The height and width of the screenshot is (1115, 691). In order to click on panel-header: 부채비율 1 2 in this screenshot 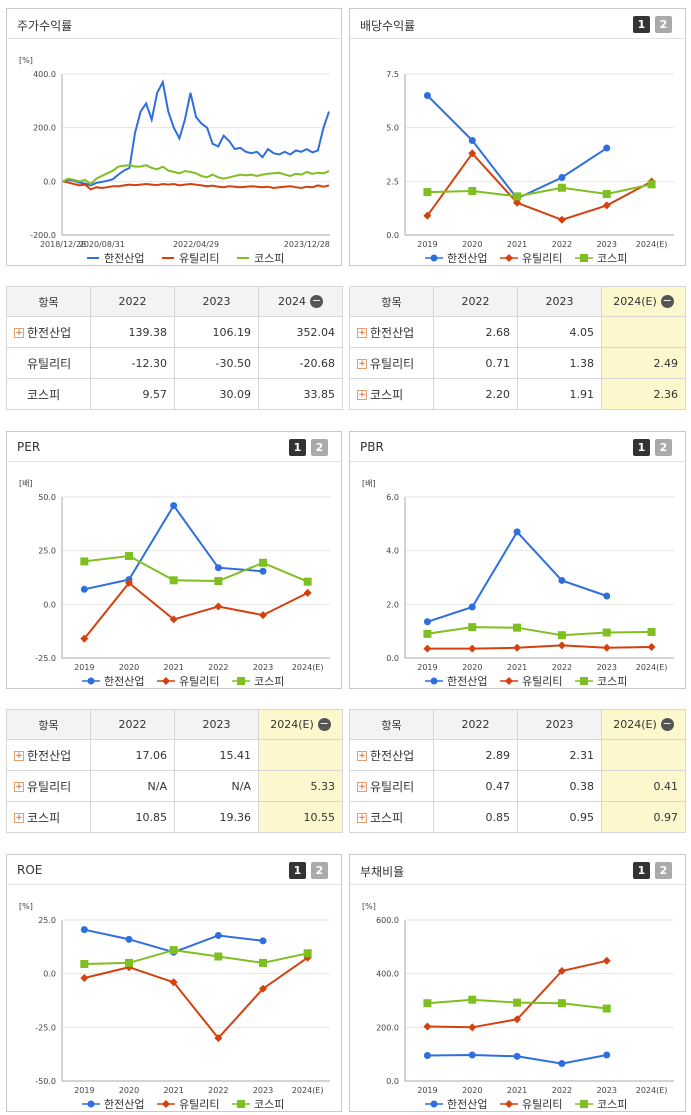, I will do `click(517, 870)`.